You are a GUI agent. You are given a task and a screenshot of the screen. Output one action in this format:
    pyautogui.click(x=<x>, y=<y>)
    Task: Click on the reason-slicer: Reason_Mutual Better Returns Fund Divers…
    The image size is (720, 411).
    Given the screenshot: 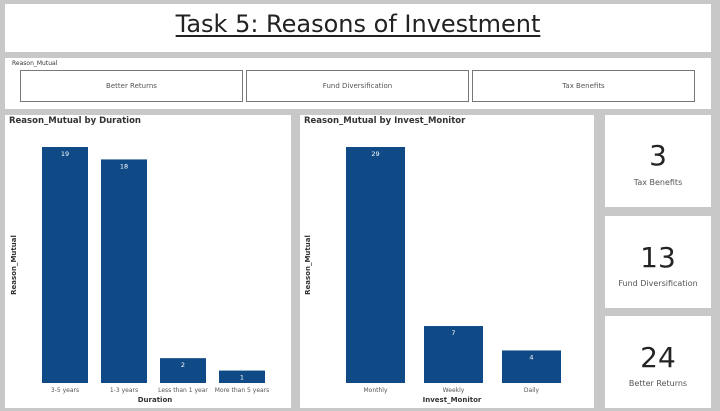 What is the action you would take?
    pyautogui.click(x=358, y=83)
    